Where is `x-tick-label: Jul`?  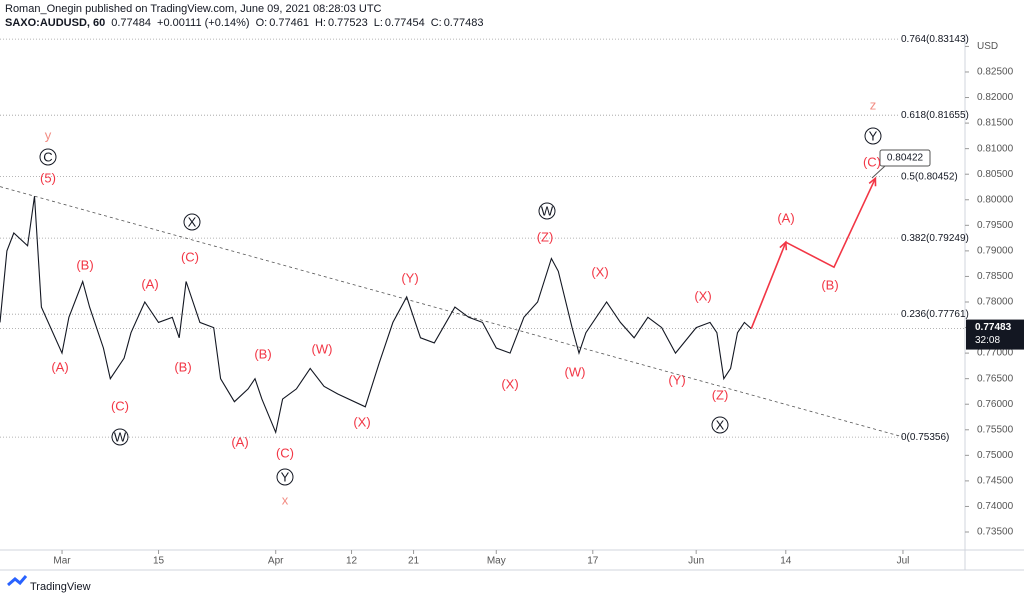
x-tick-label: Jul is located at coordinates (903, 561).